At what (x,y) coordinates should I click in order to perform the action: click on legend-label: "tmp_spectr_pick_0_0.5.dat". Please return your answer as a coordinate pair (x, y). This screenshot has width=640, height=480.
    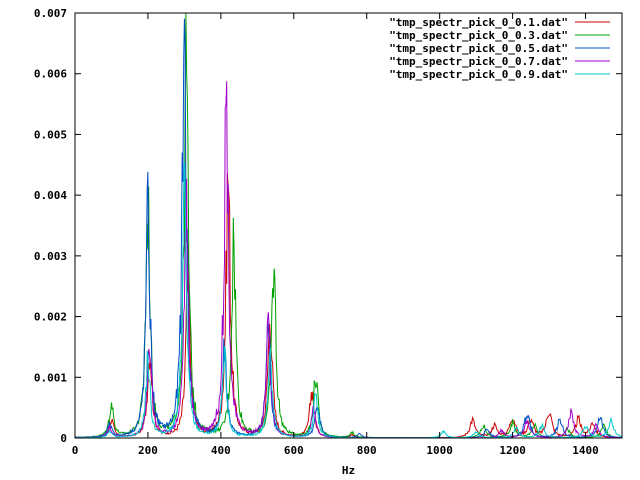
    Looking at the image, I should click on (478, 48).